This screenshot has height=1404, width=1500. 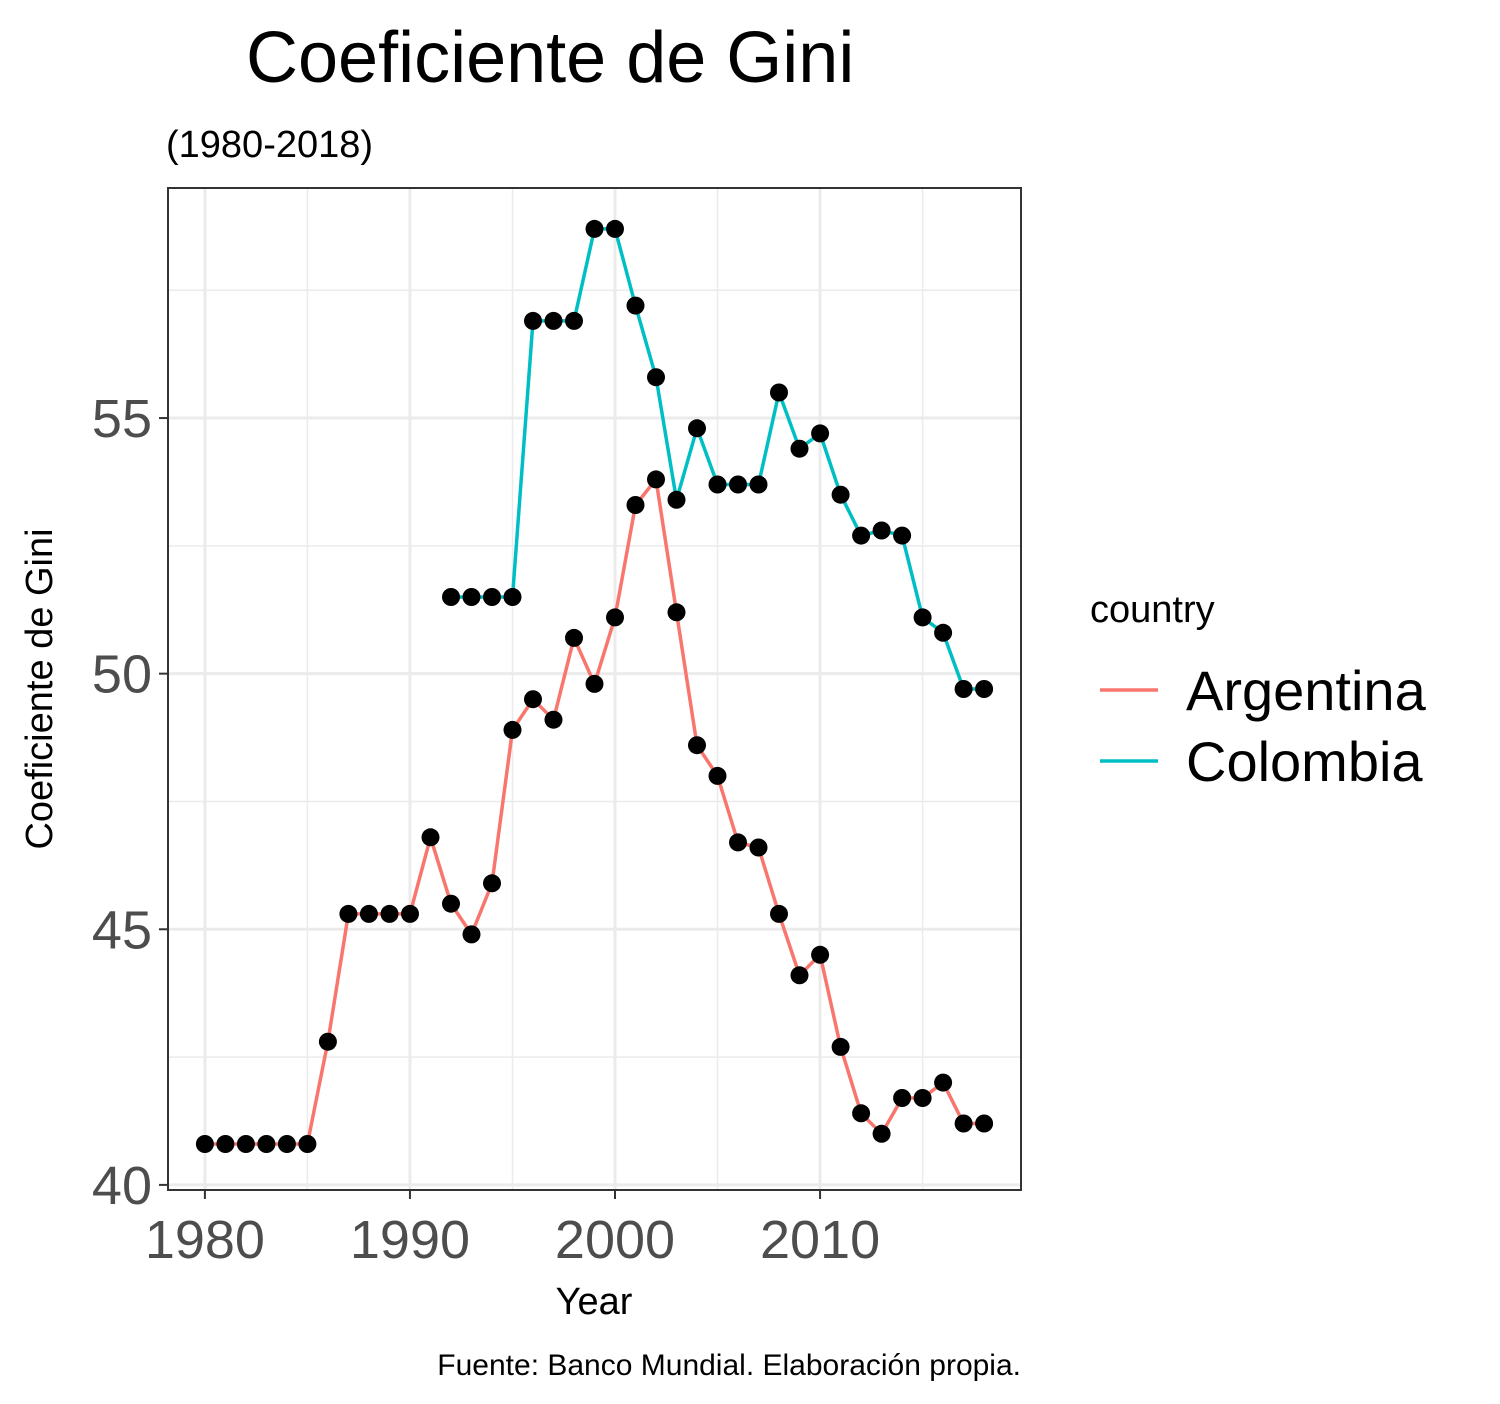 What do you see at coordinates (1152, 610) in the screenshot?
I see `legend-title: country` at bounding box center [1152, 610].